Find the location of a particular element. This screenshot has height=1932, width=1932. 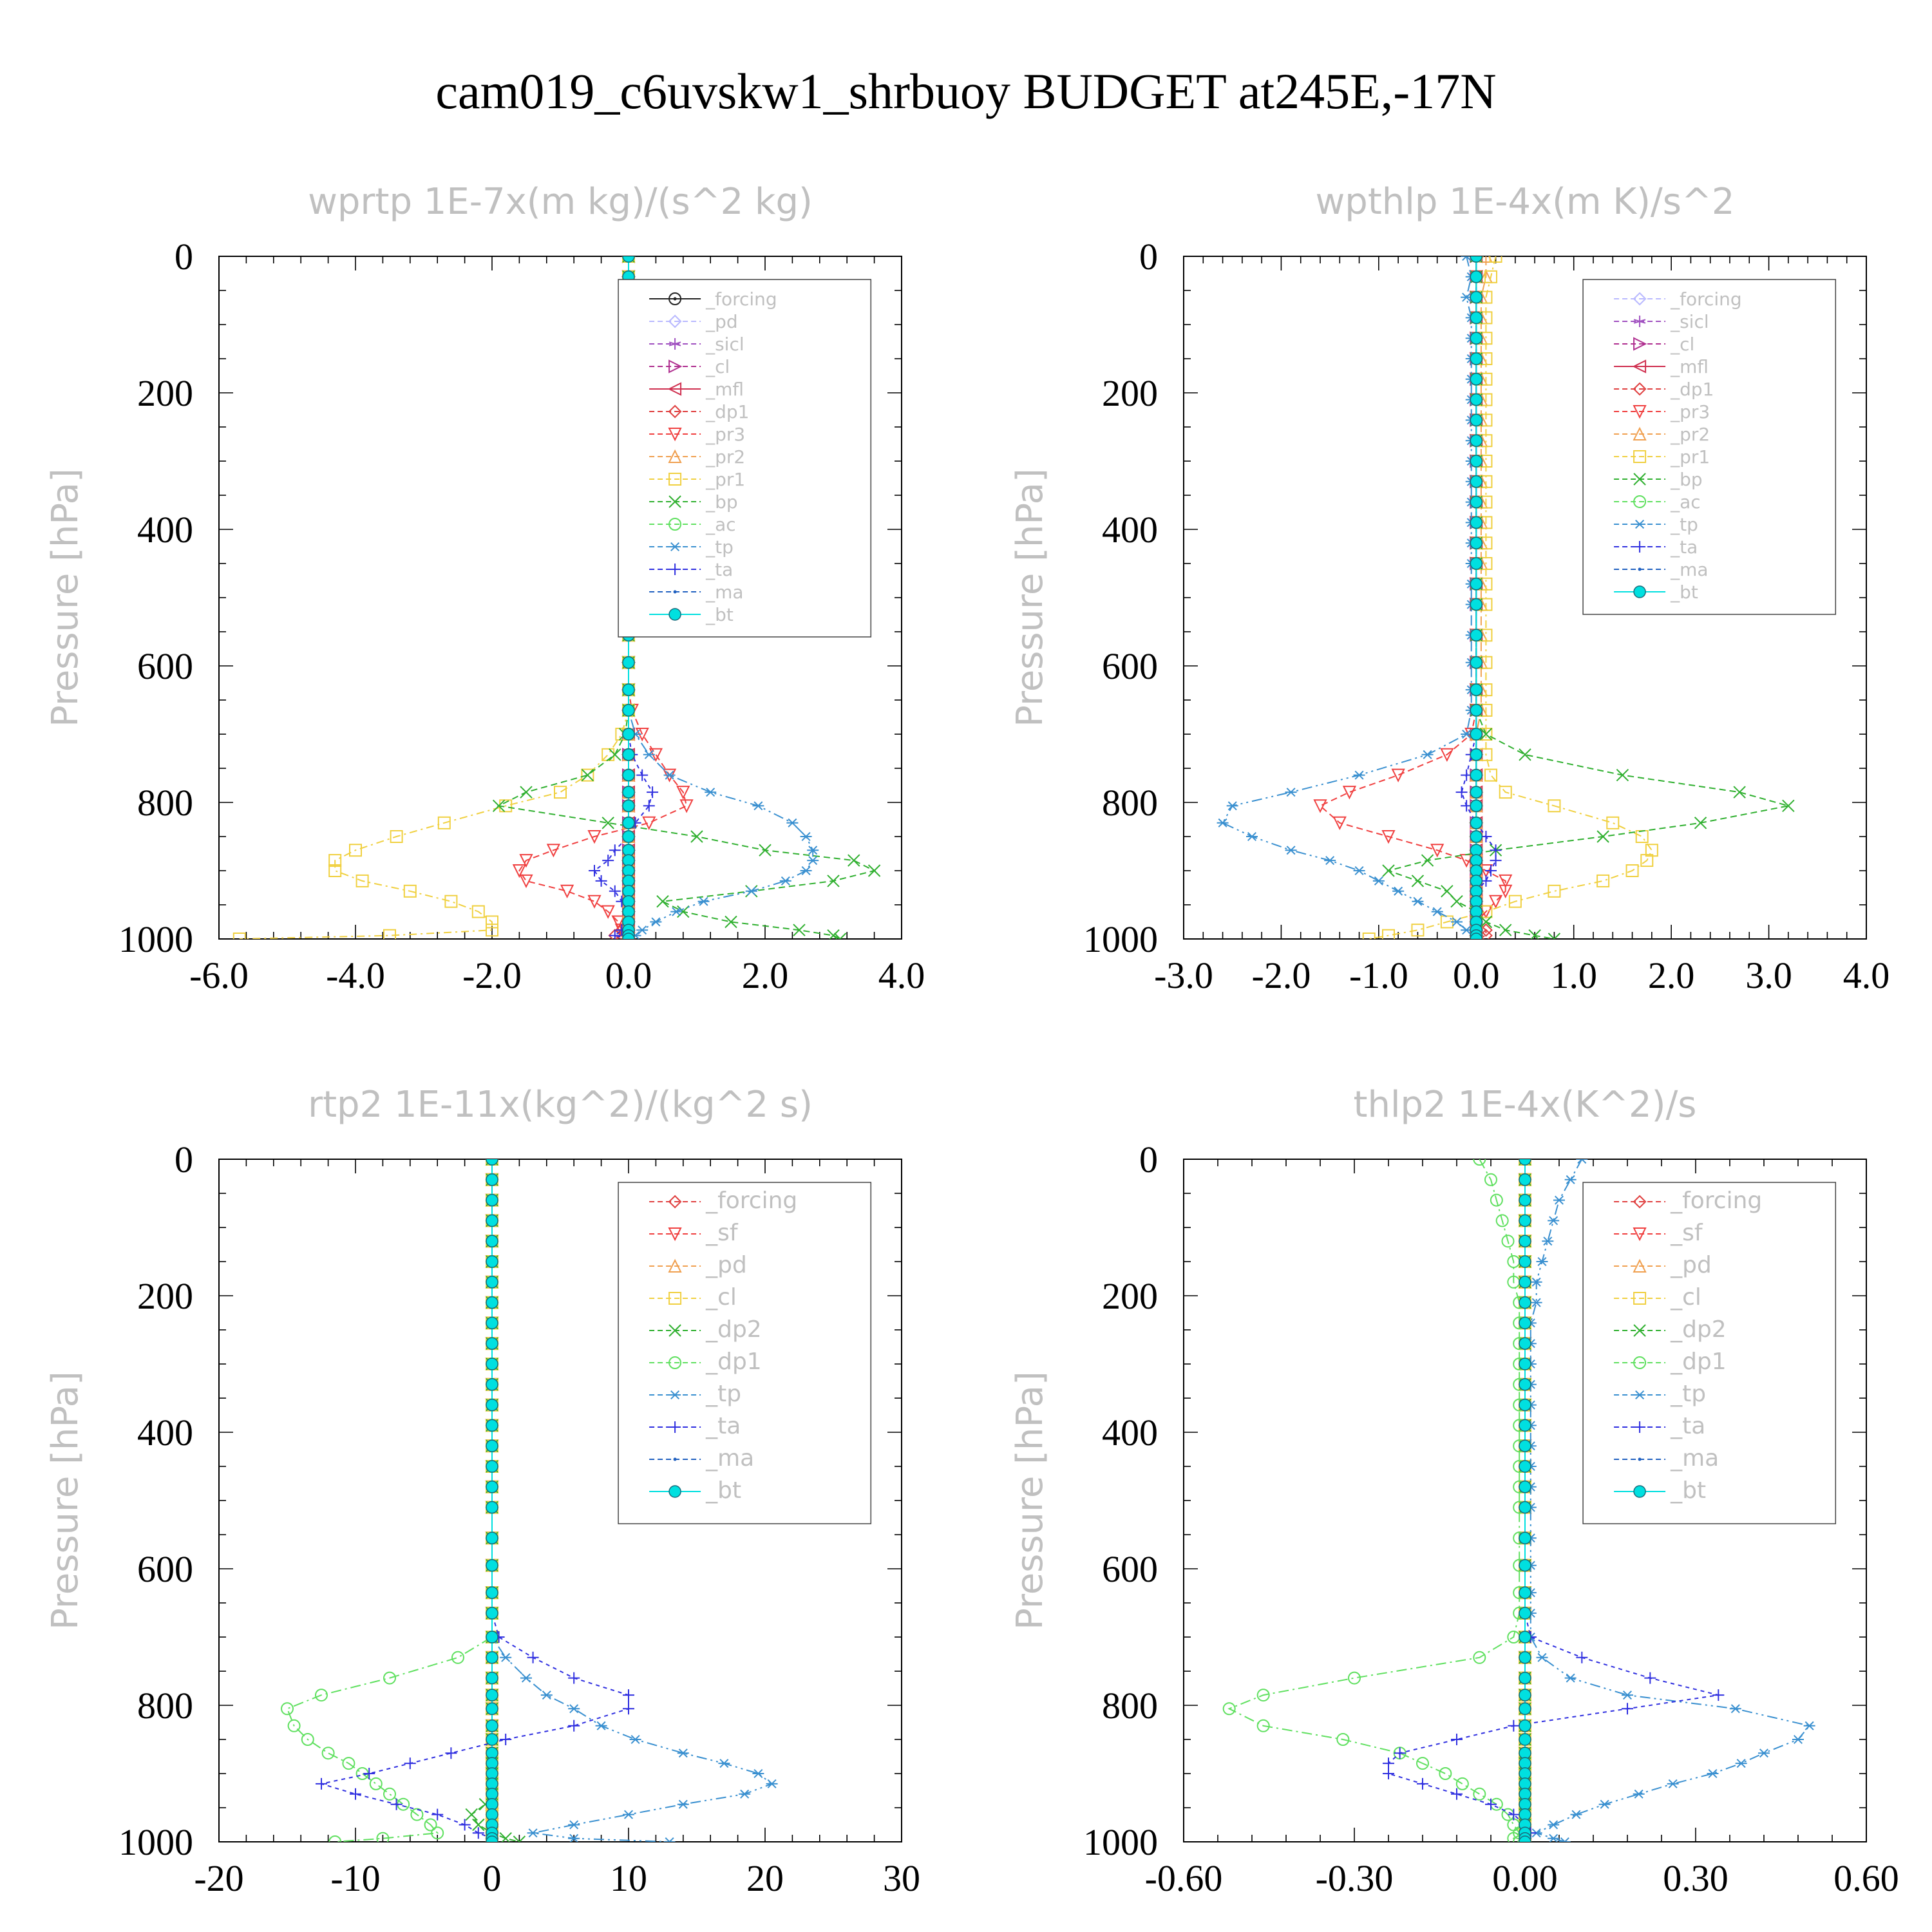

series-points_bt is located at coordinates (1477, 597).